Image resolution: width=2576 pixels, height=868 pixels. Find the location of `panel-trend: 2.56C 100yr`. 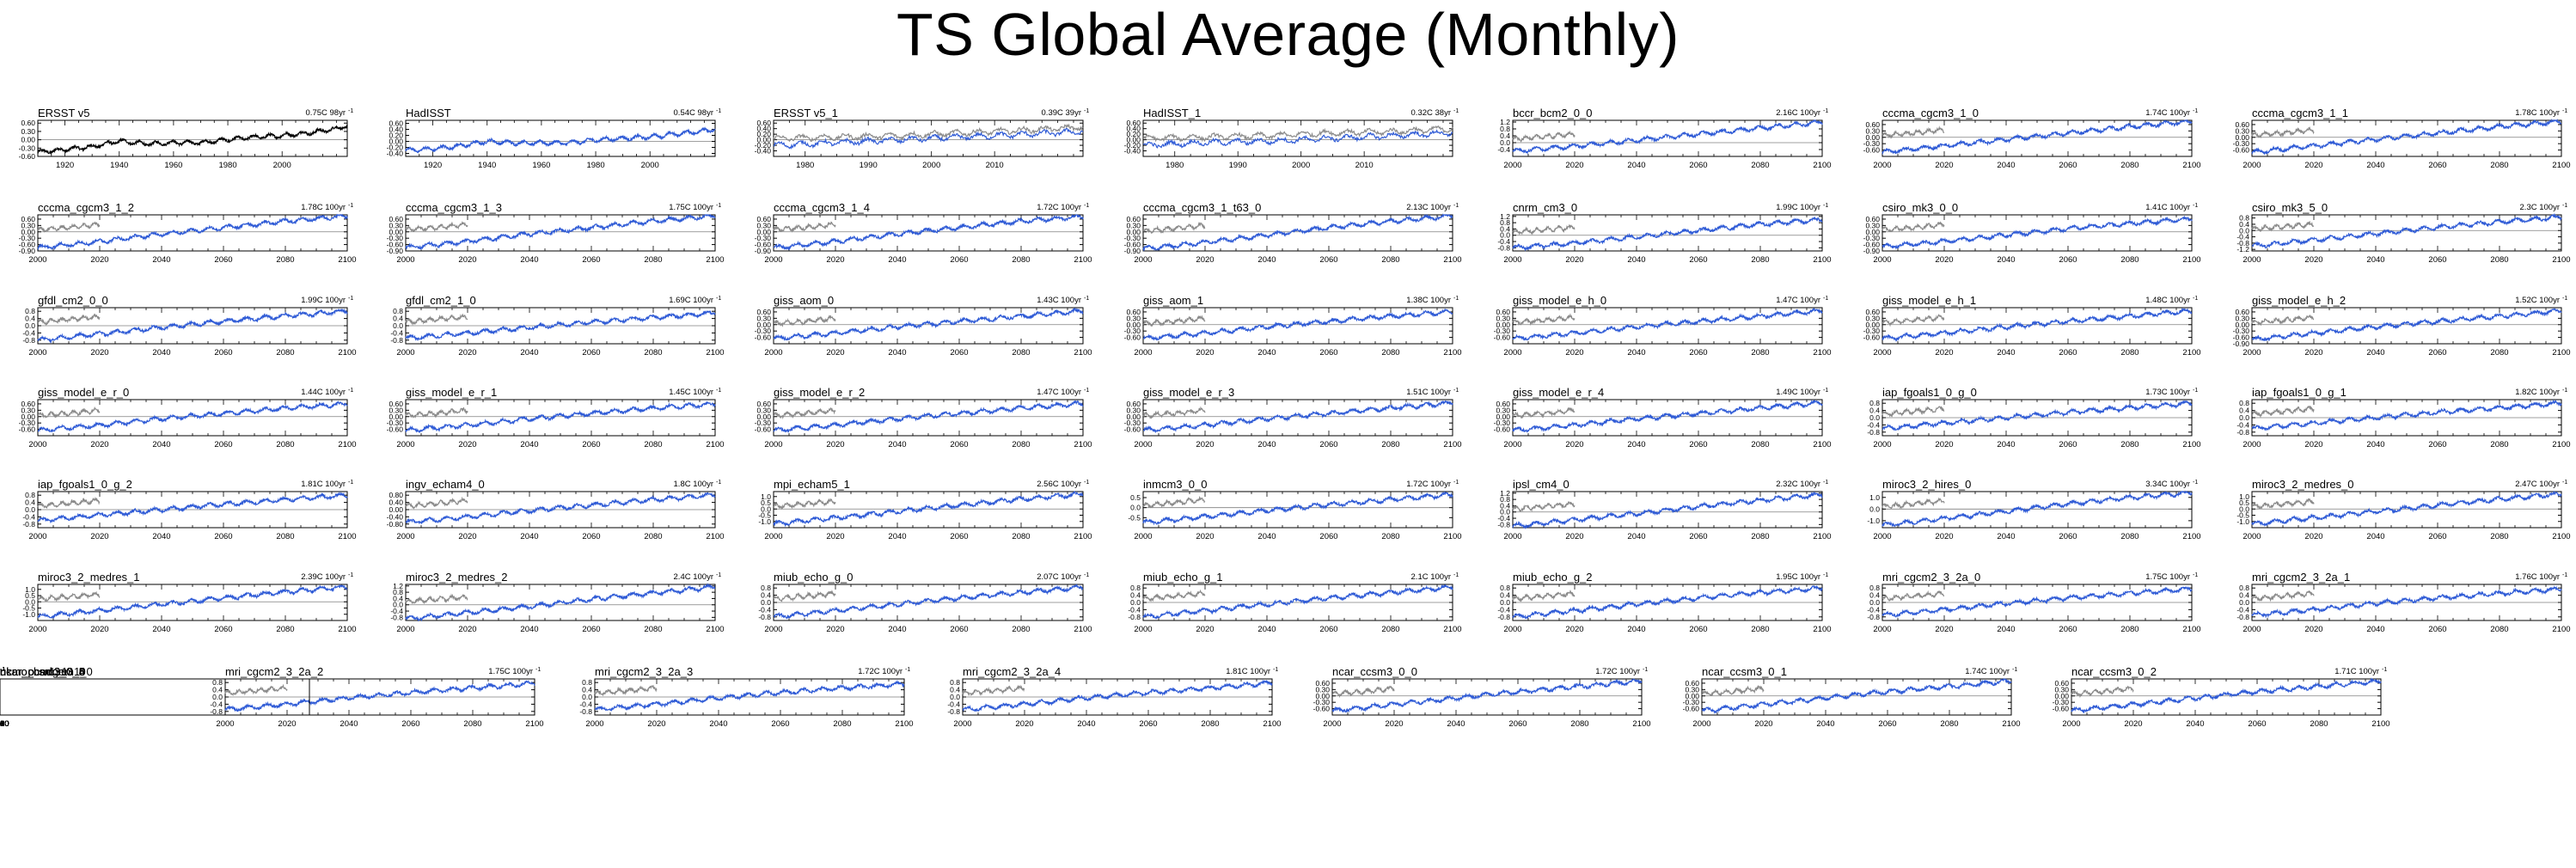

panel-trend: 2.56C 100yr is located at coordinates (1059, 484).